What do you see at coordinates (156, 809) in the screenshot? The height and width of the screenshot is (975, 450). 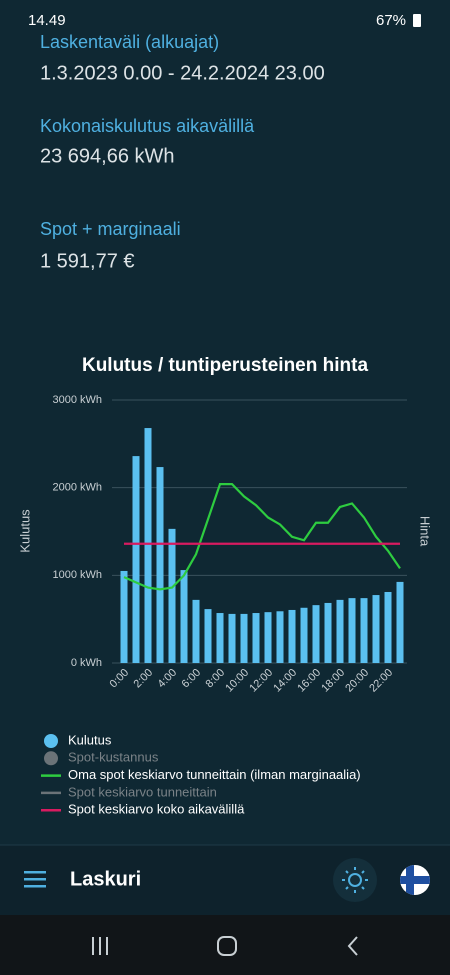 I see `legend-label: Spot keskiarvo koko aikavälillä` at bounding box center [156, 809].